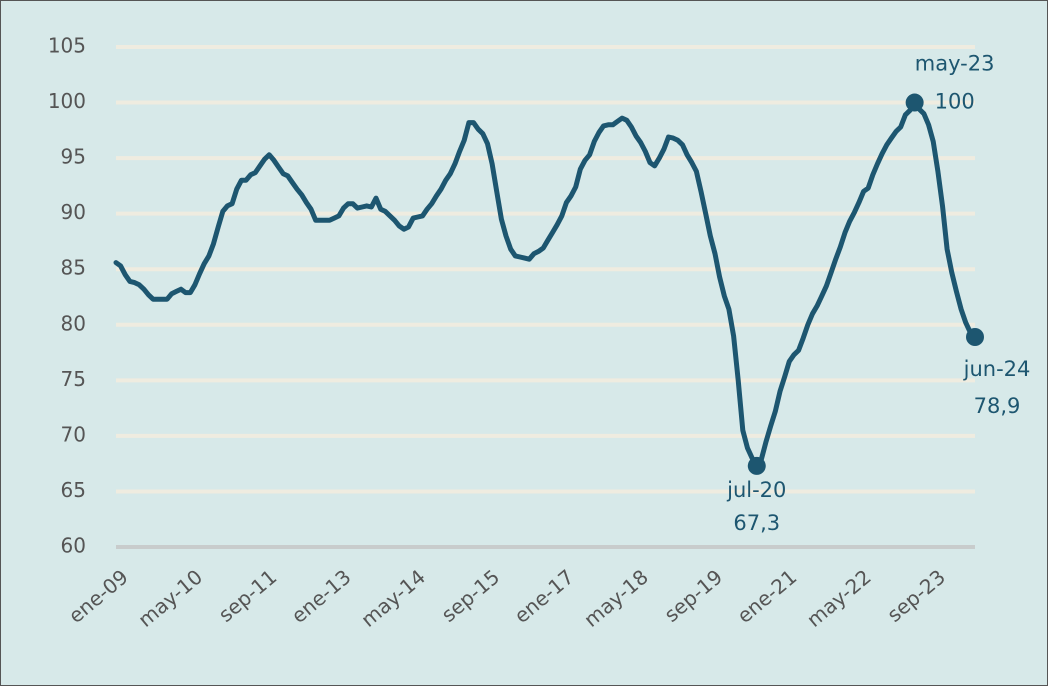 The width and height of the screenshot is (1048, 686). What do you see at coordinates (73, 323) in the screenshot?
I see `y-tick-label: 80` at bounding box center [73, 323].